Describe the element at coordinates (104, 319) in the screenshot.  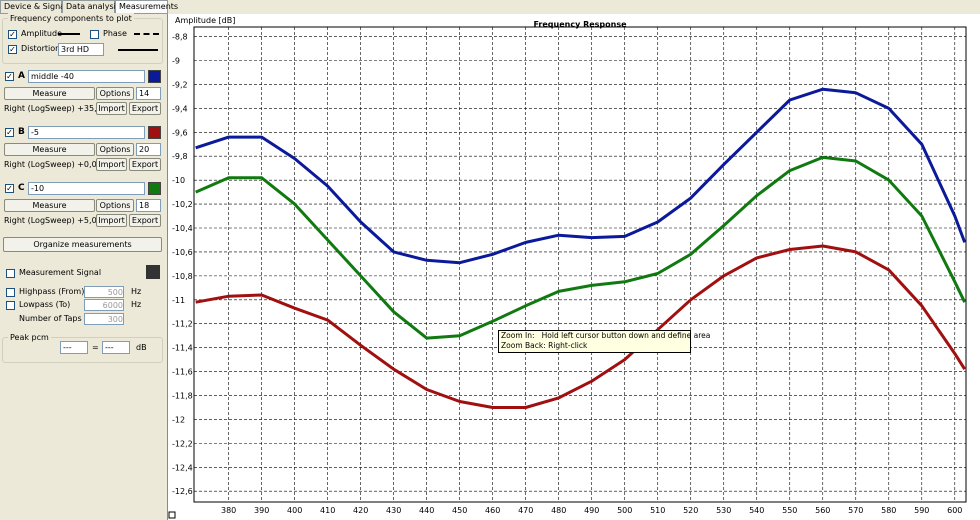
I see `input: 300` at that location.